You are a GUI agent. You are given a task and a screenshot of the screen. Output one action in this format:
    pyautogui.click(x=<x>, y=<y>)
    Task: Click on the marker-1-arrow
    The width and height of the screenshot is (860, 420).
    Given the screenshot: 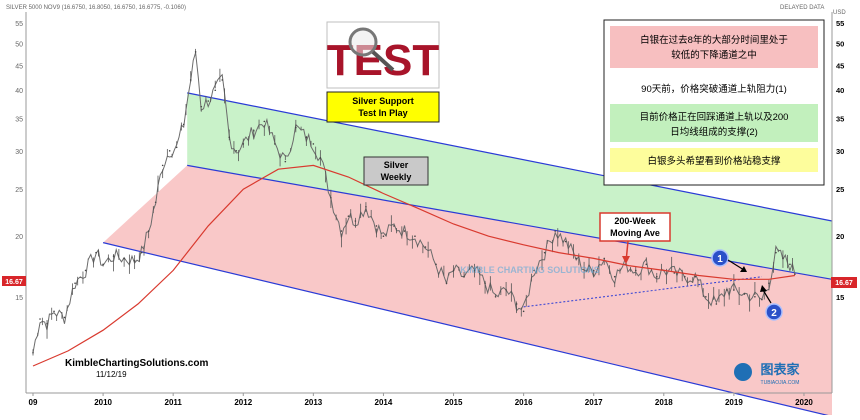 What is the action you would take?
    pyautogui.click(x=736, y=265)
    